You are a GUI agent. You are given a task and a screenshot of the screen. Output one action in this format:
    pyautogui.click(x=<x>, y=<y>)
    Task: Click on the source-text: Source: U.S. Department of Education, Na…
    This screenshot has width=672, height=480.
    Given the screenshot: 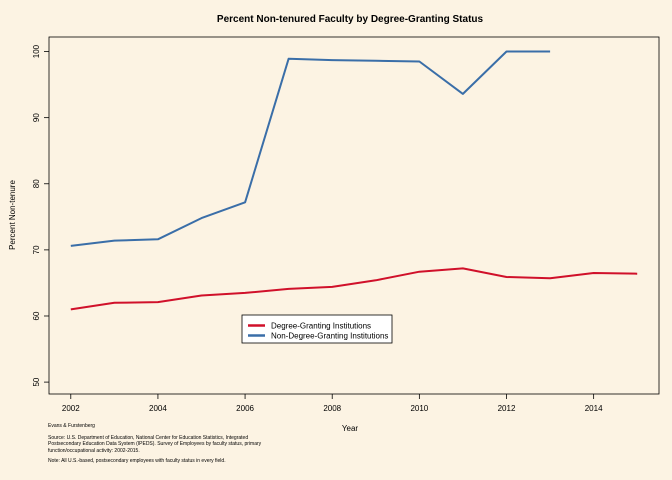 What is the action you would take?
    pyautogui.click(x=155, y=444)
    